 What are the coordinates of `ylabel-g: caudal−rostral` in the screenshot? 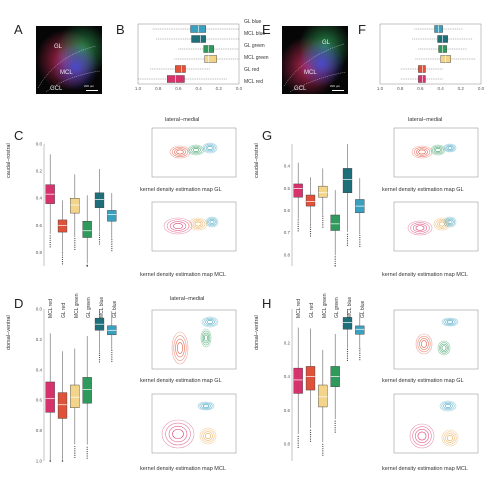 It's located at (257, 160).